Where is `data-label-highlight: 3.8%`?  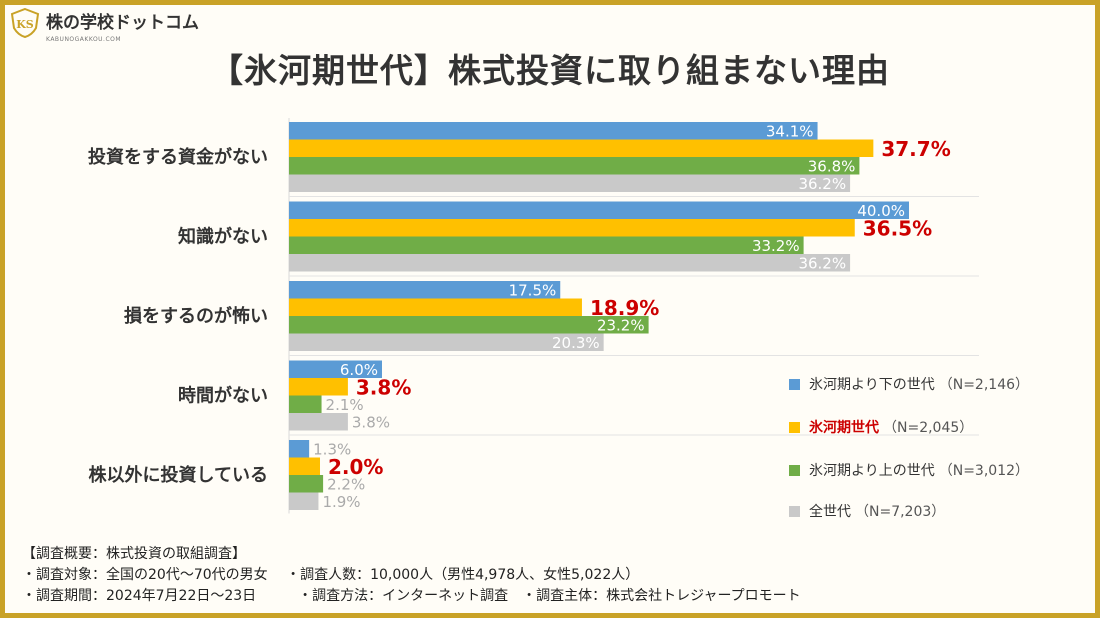 data-label-highlight: 3.8% is located at coordinates (383, 388).